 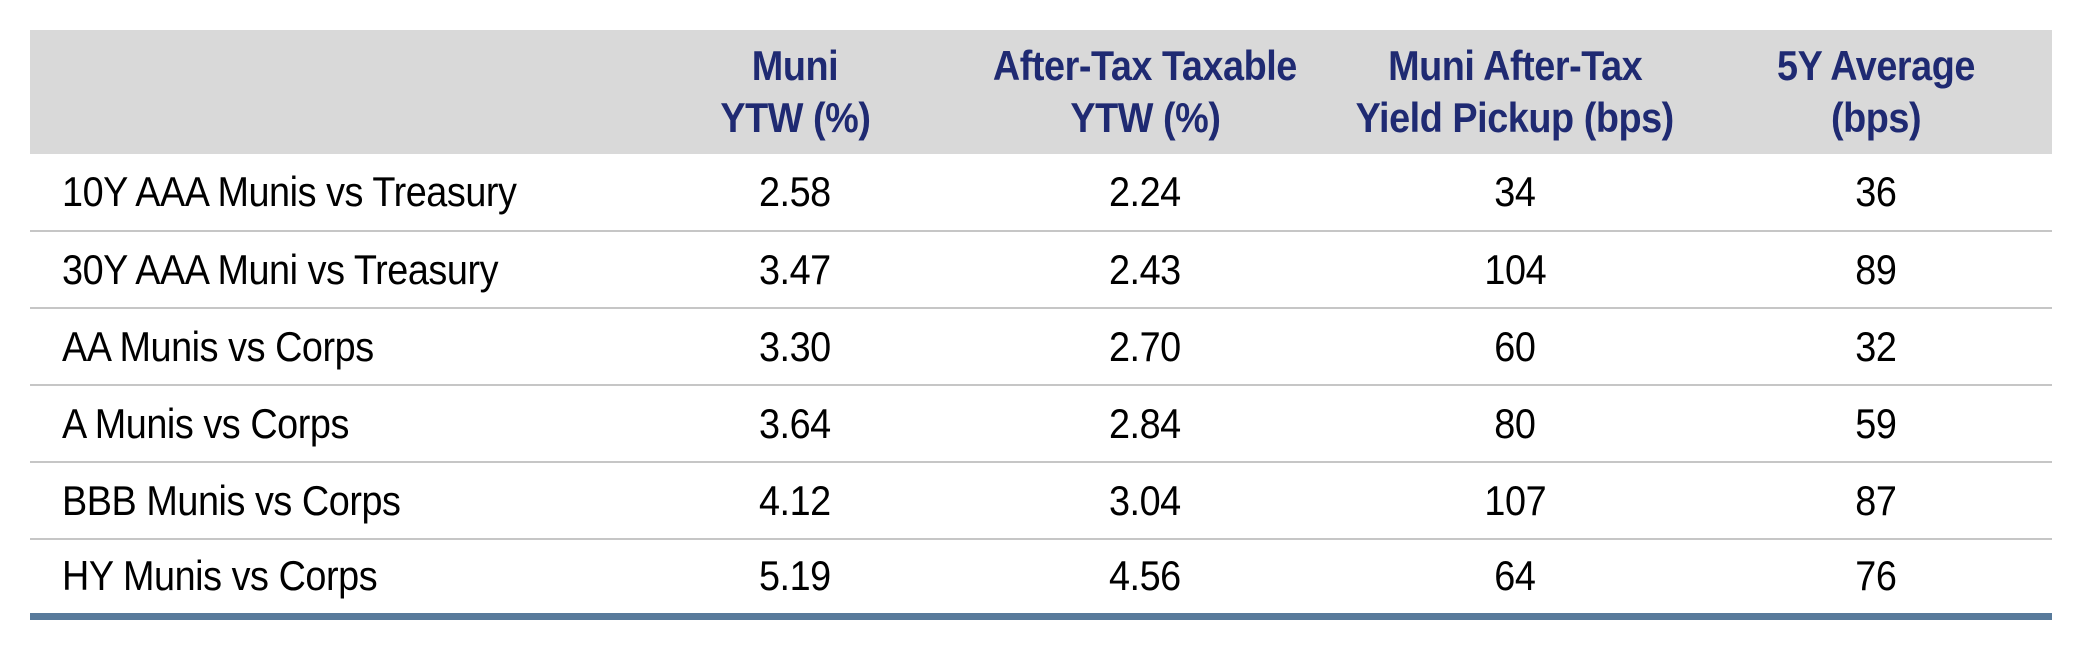 What do you see at coordinates (1515, 424) in the screenshot?
I see `cell-pickup-bps: 80` at bounding box center [1515, 424].